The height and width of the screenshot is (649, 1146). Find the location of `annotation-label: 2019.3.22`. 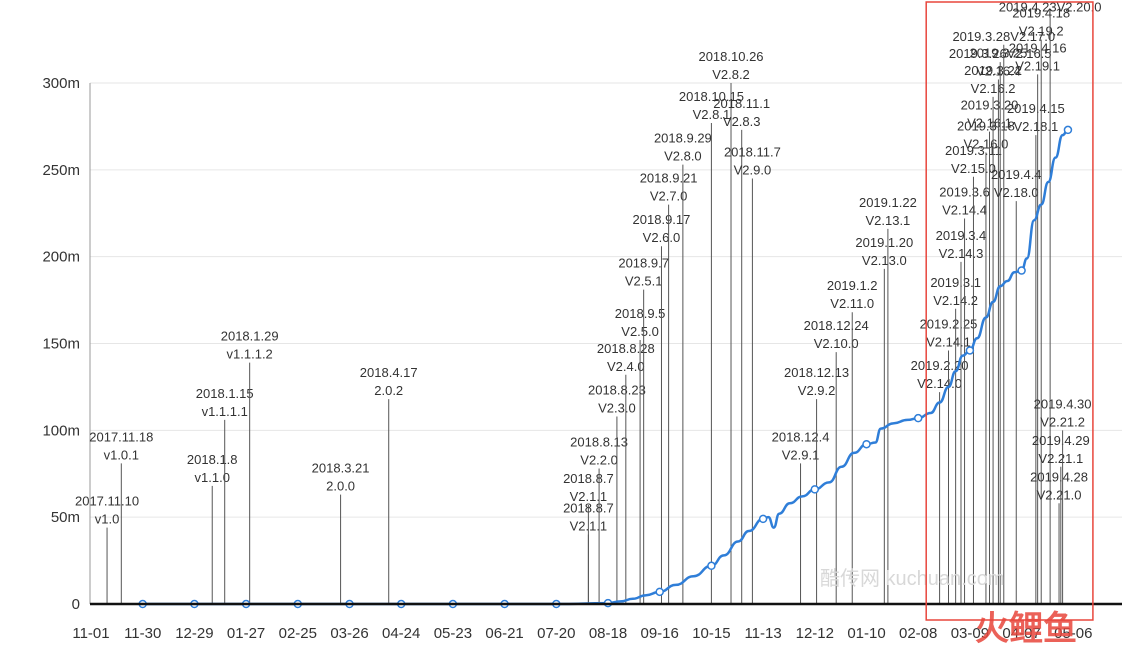

annotation-label: 2019.3.22 is located at coordinates (993, 70).